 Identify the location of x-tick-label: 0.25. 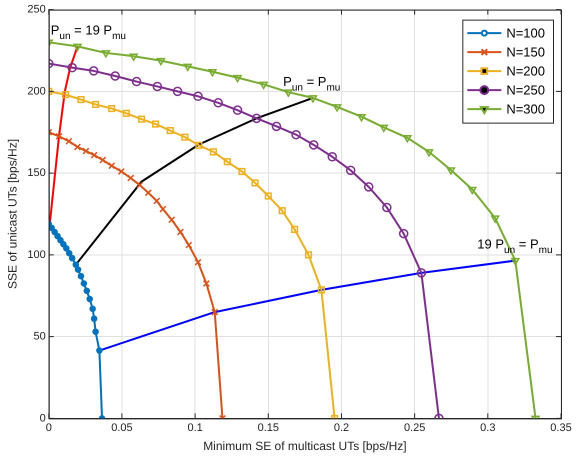
(415, 428).